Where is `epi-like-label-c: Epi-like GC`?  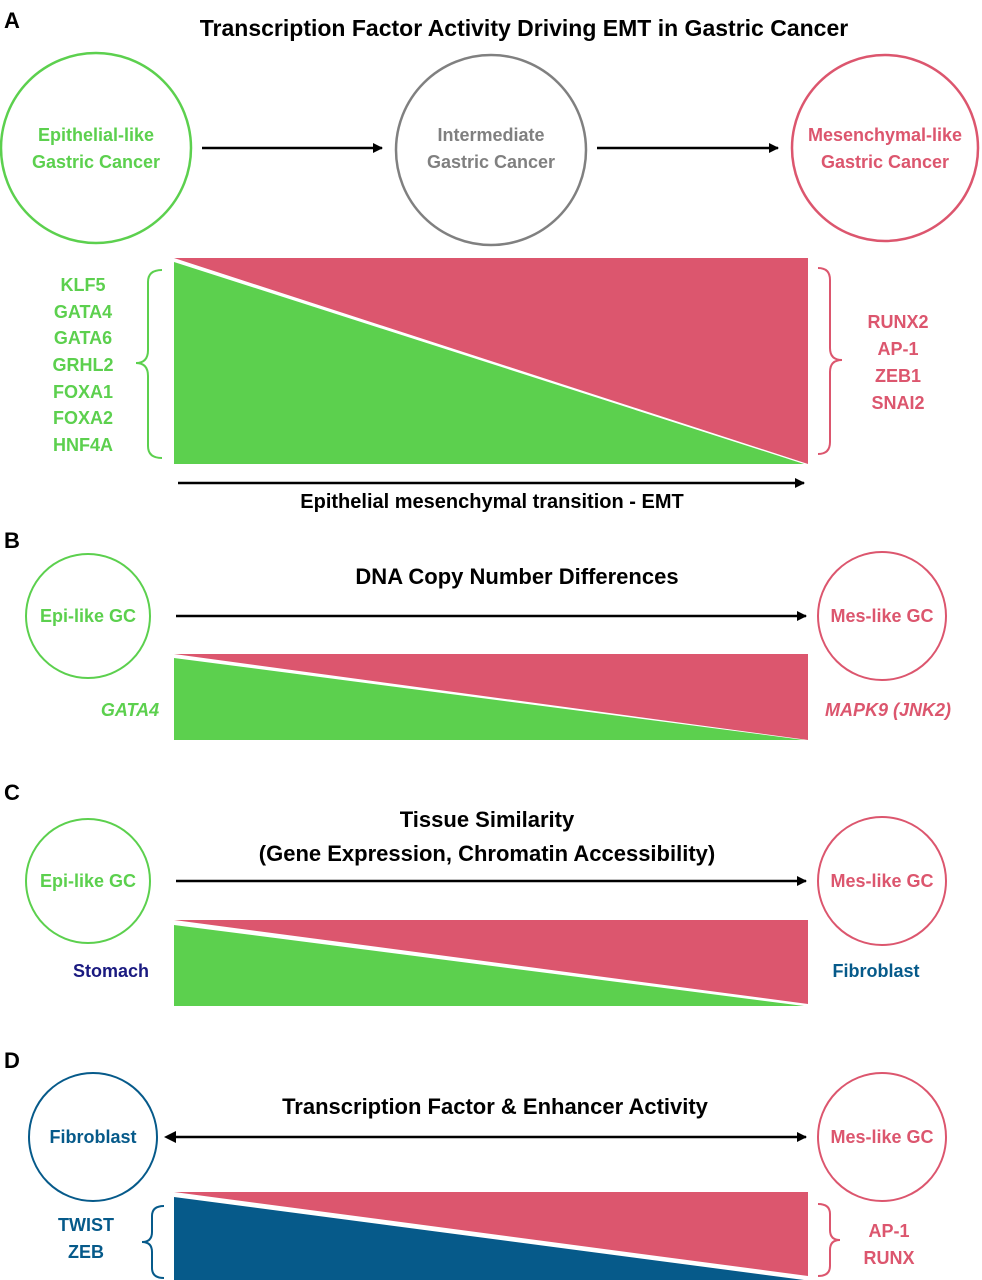
epi-like-label-c: Epi-like GC is located at coordinates (88, 881).